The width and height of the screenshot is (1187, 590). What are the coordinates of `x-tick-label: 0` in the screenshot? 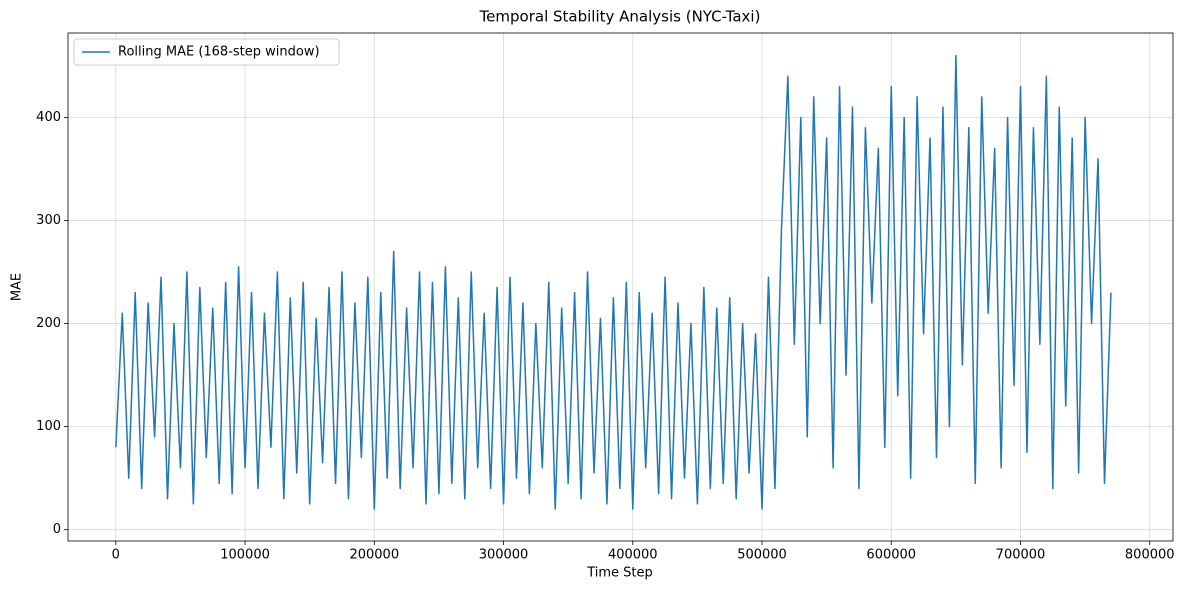 It's located at (116, 555).